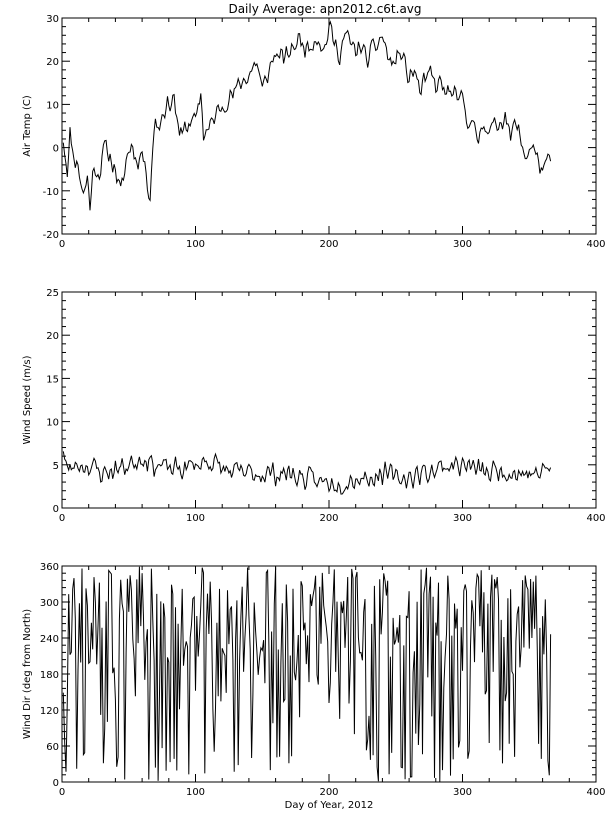 The height and width of the screenshot is (820, 615). Describe the element at coordinates (52, 293) in the screenshot. I see `y-tick-label: 25` at that location.